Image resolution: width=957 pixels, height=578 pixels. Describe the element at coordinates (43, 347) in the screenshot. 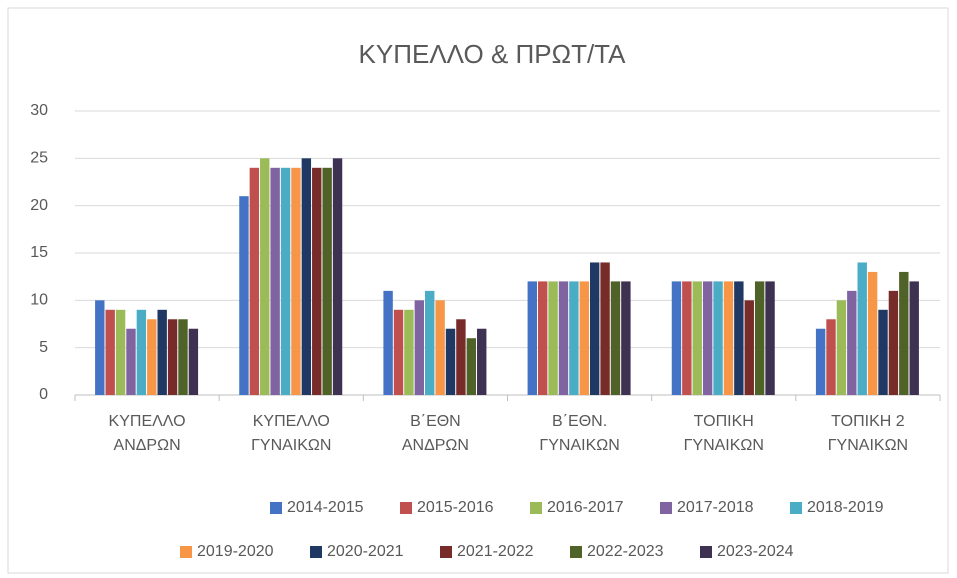

I see `y-tick-label: 5` at that location.